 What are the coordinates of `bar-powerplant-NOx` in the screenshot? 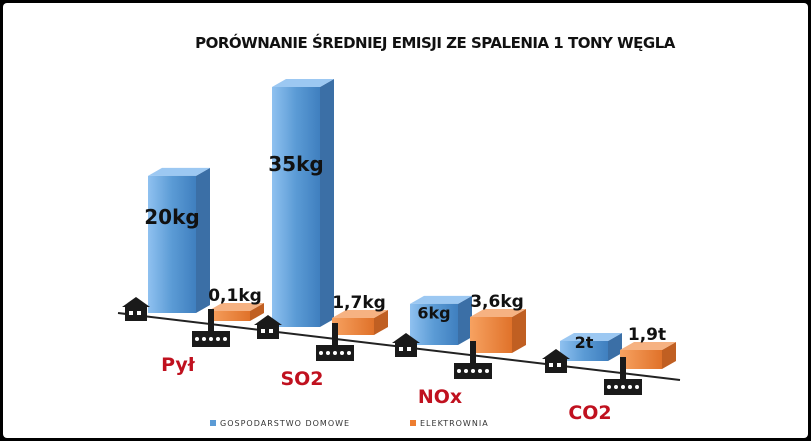 It's located at (498, 331).